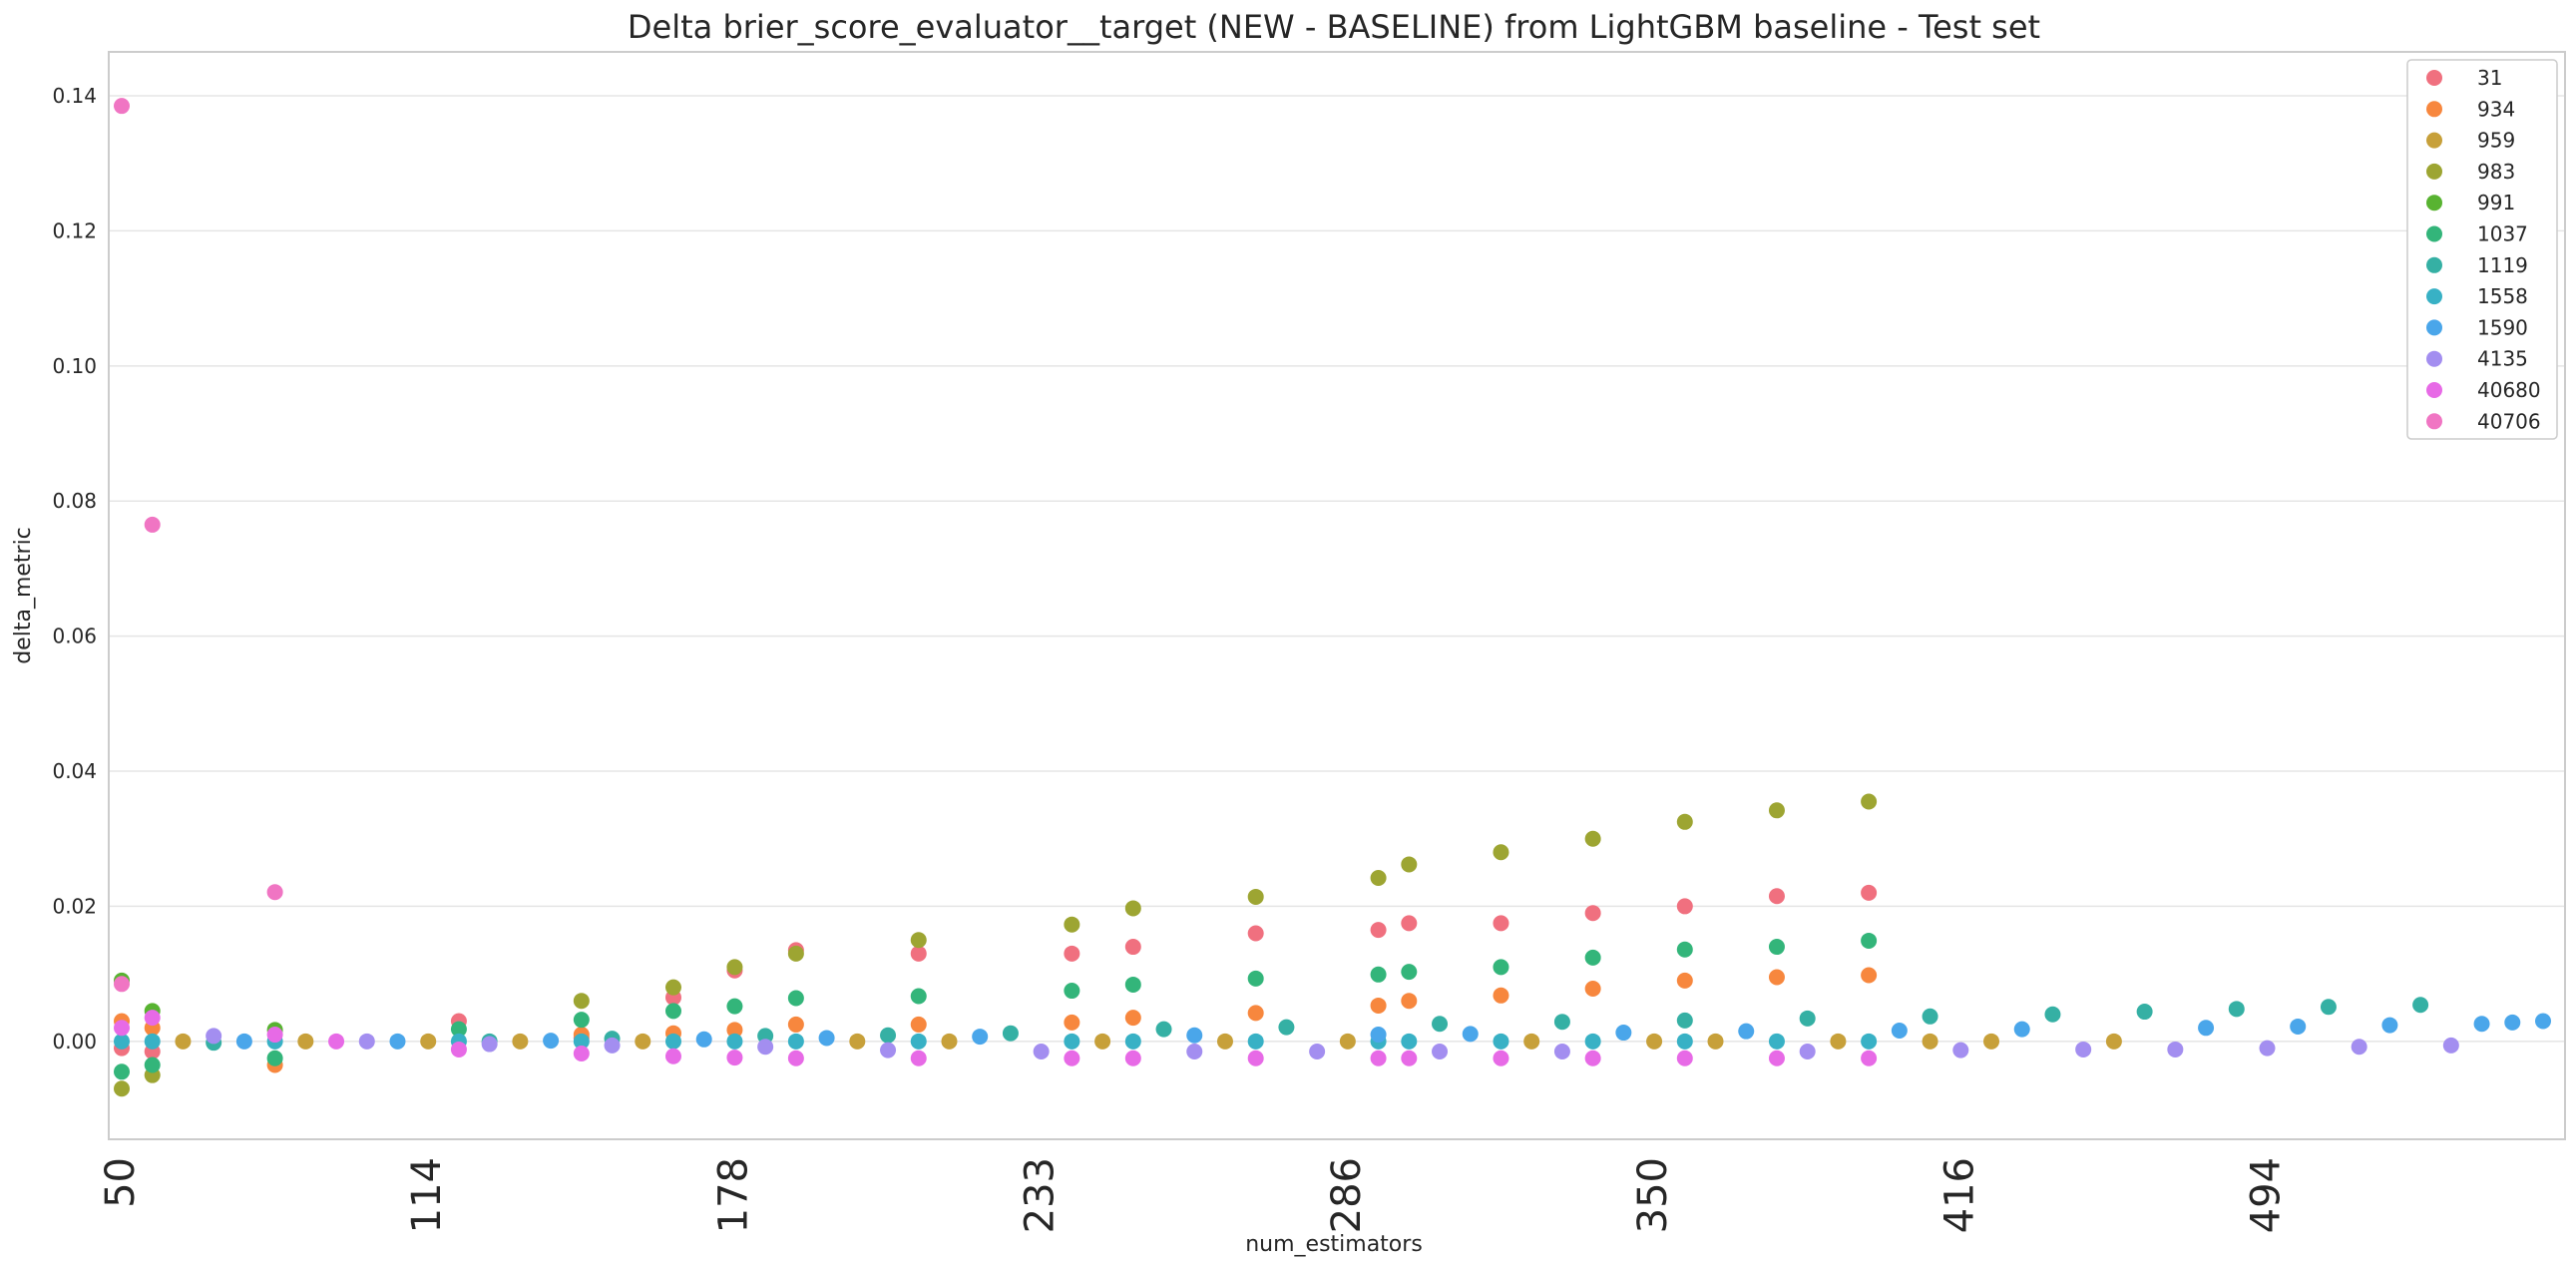 The image size is (2576, 1266). What do you see at coordinates (1347, 1195) in the screenshot?
I see `x-tick-label: 286` at bounding box center [1347, 1195].